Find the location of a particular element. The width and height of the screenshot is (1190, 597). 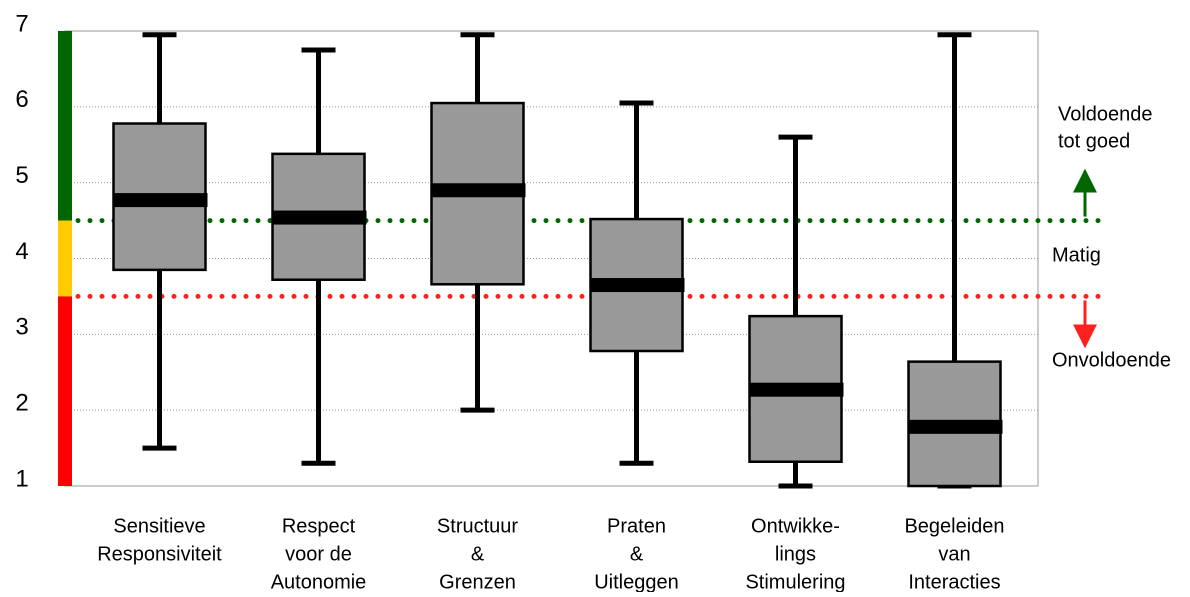

x-tick-label: Respect is located at coordinates (319, 526).